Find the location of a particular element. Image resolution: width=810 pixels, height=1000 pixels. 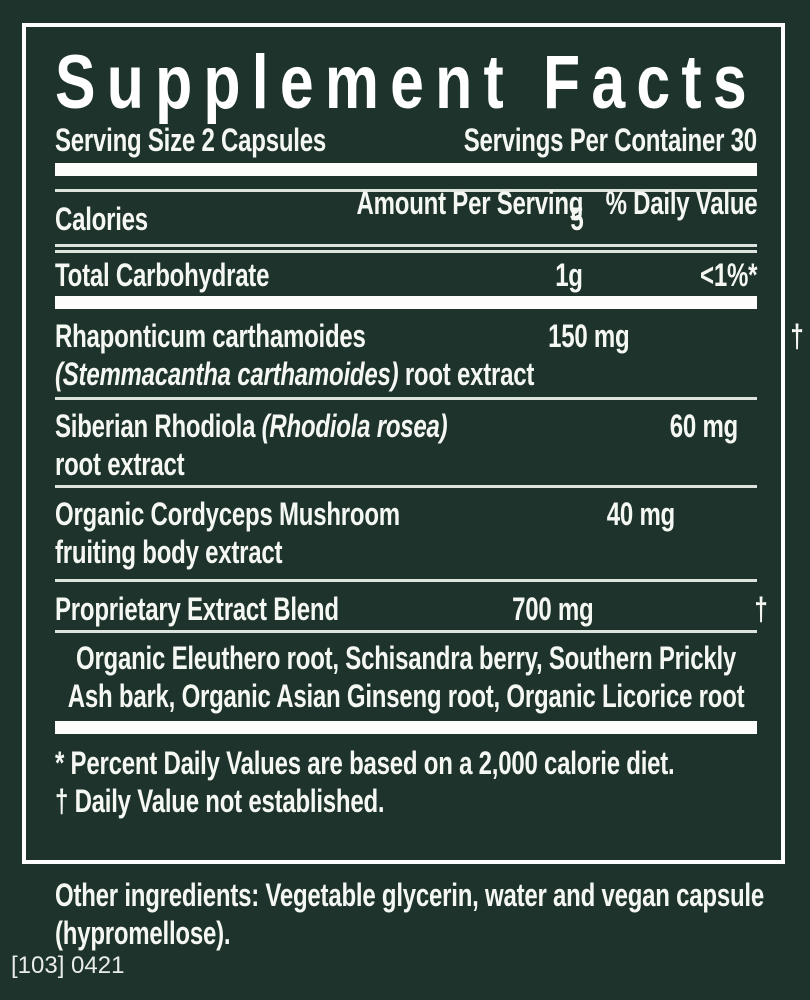

other-ingredients-line2: (hypromellose). is located at coordinates (143, 933).